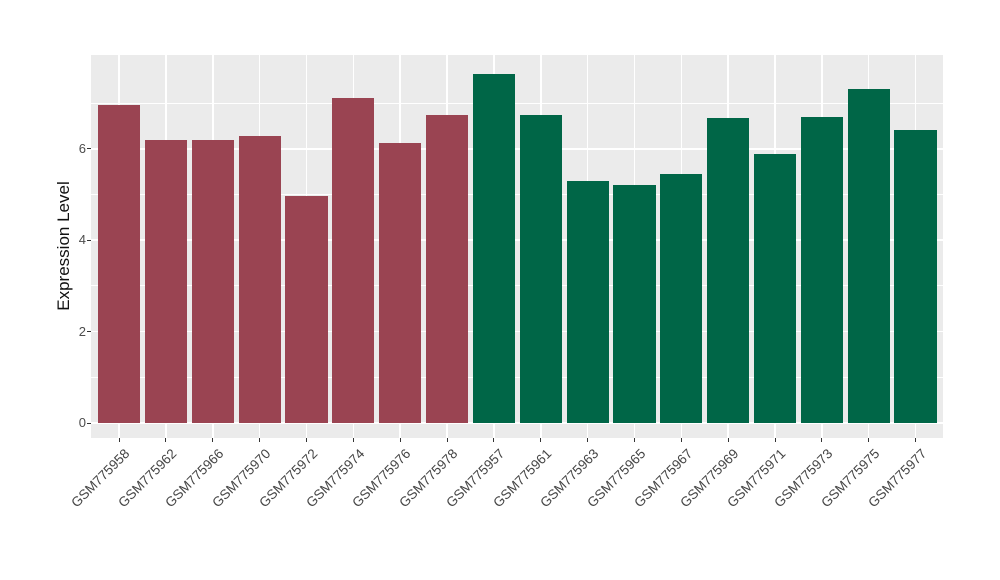  What do you see at coordinates (634, 304) in the screenshot?
I see `bar-GSM775965` at bounding box center [634, 304].